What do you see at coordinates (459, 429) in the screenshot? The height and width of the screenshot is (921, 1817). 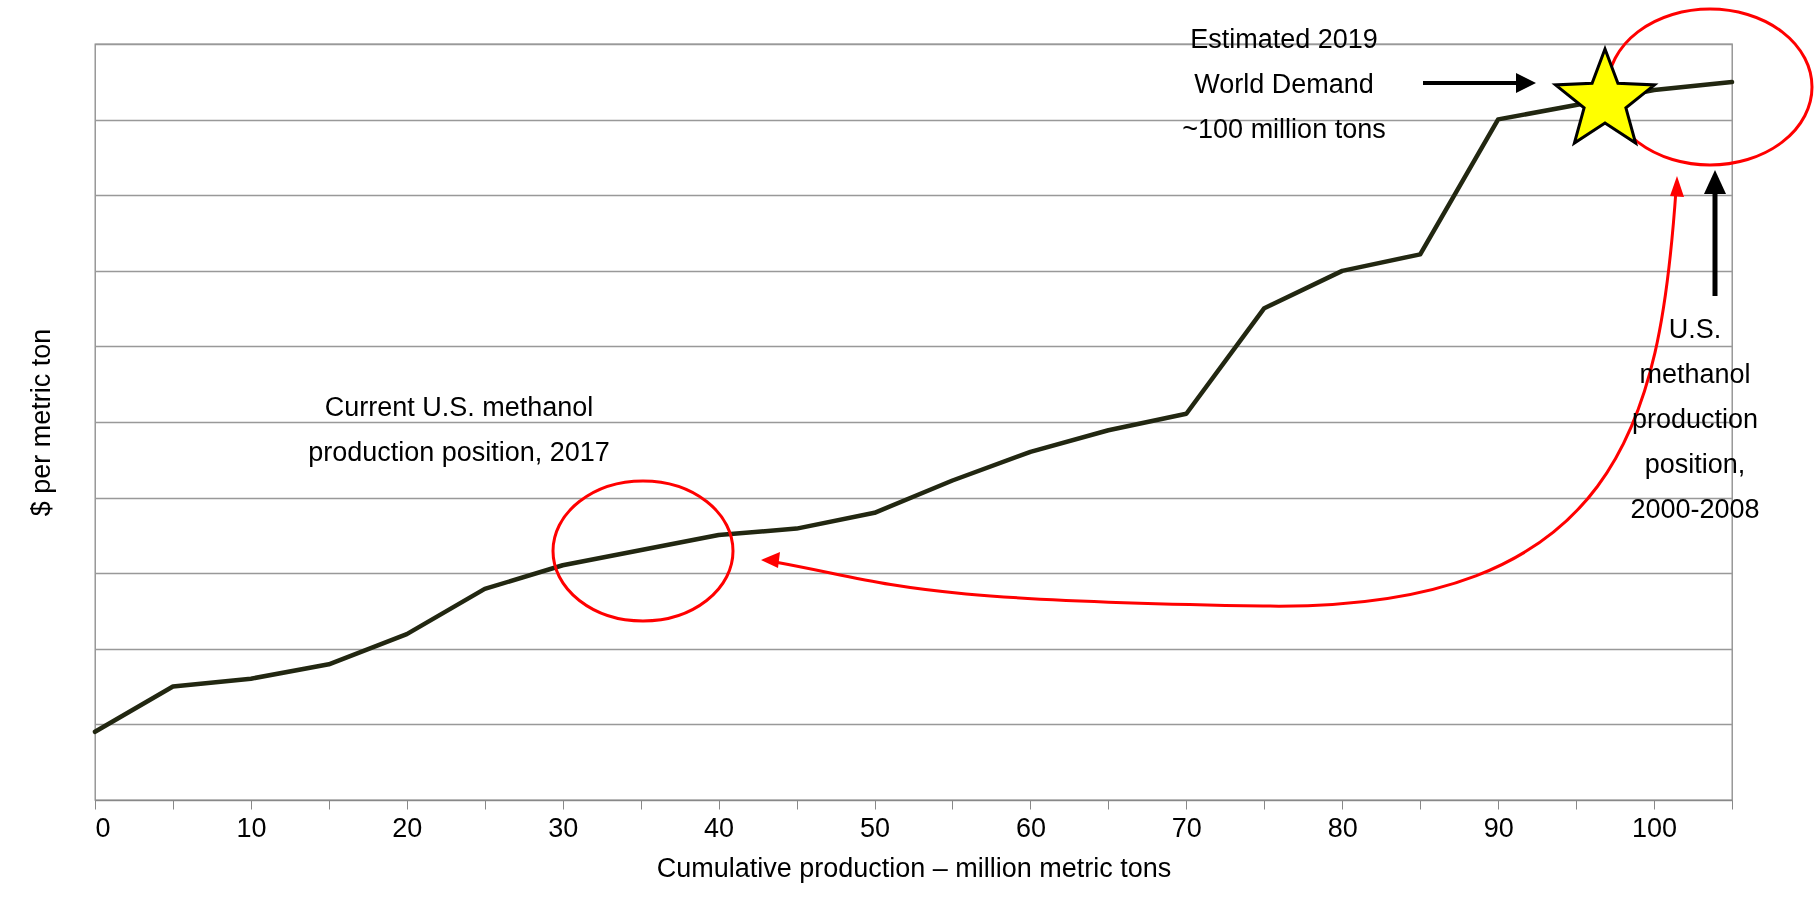 I see `annotation: Current U.S. methanol production position, 2017` at bounding box center [459, 429].